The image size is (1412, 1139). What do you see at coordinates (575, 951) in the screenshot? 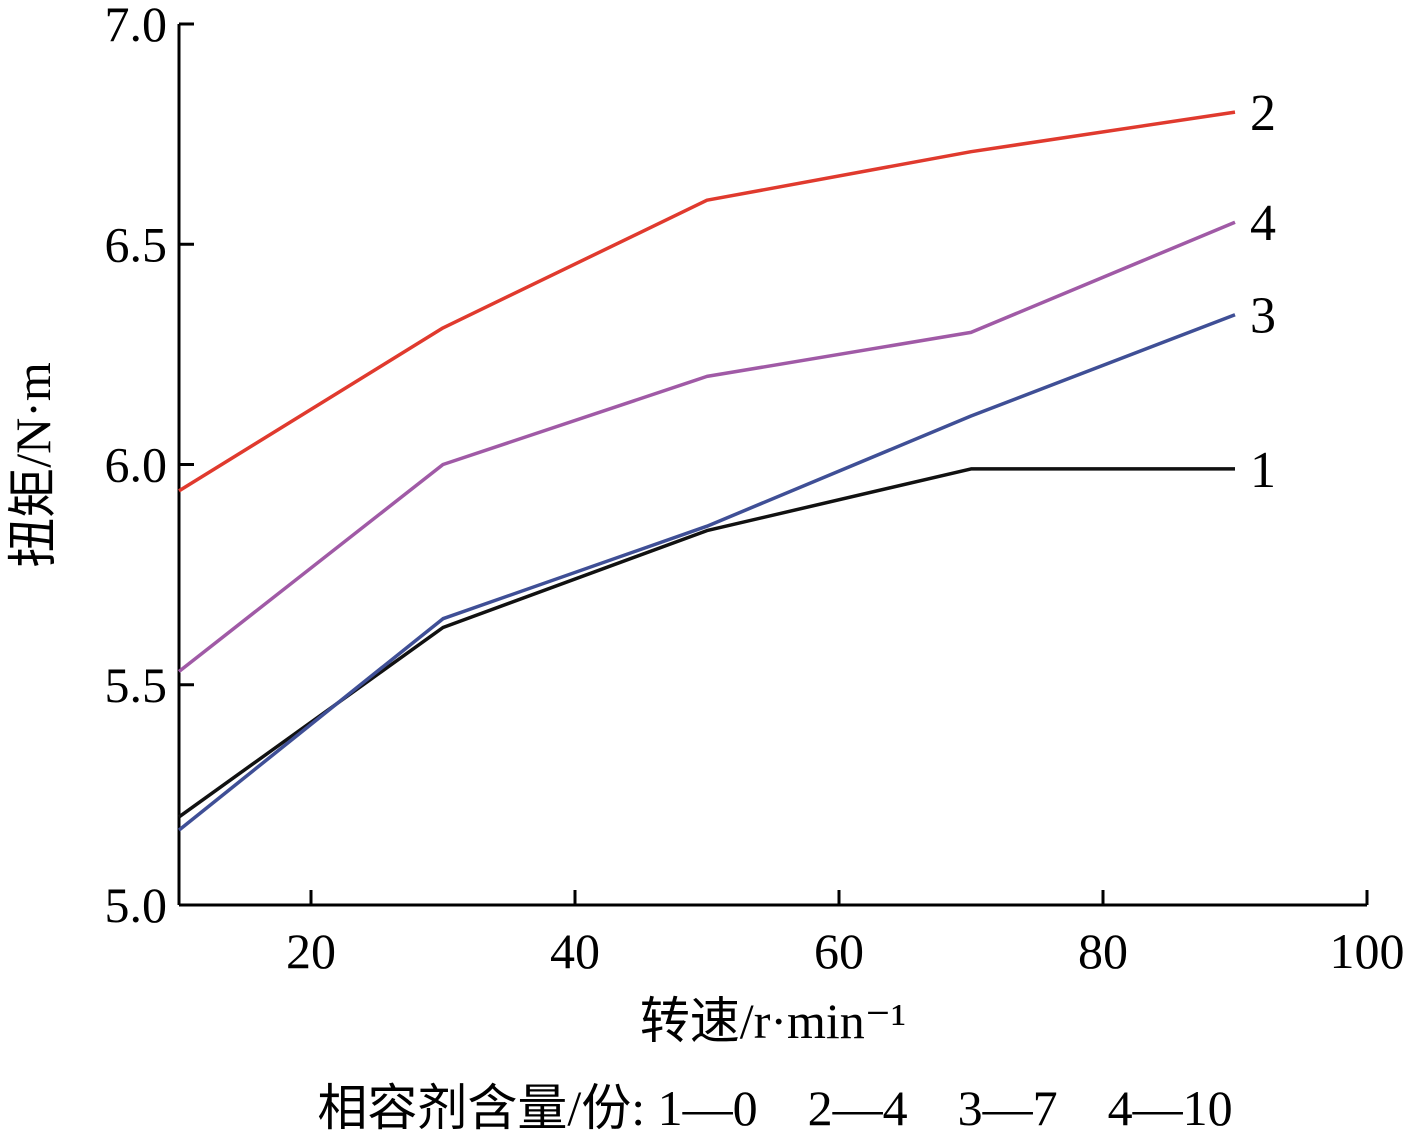
I see `x-tick-label: 40` at bounding box center [575, 951].